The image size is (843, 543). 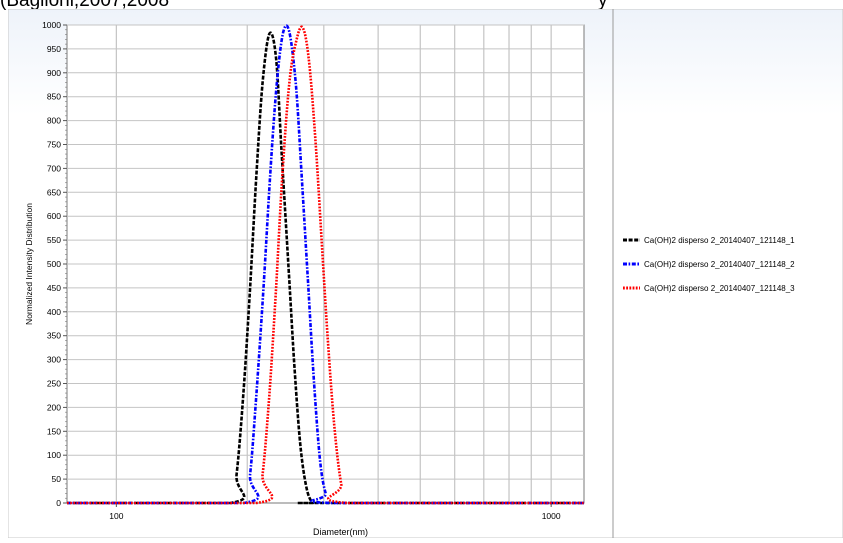 What do you see at coordinates (51, 25) in the screenshot?
I see `y-tick-label: 1000` at bounding box center [51, 25].